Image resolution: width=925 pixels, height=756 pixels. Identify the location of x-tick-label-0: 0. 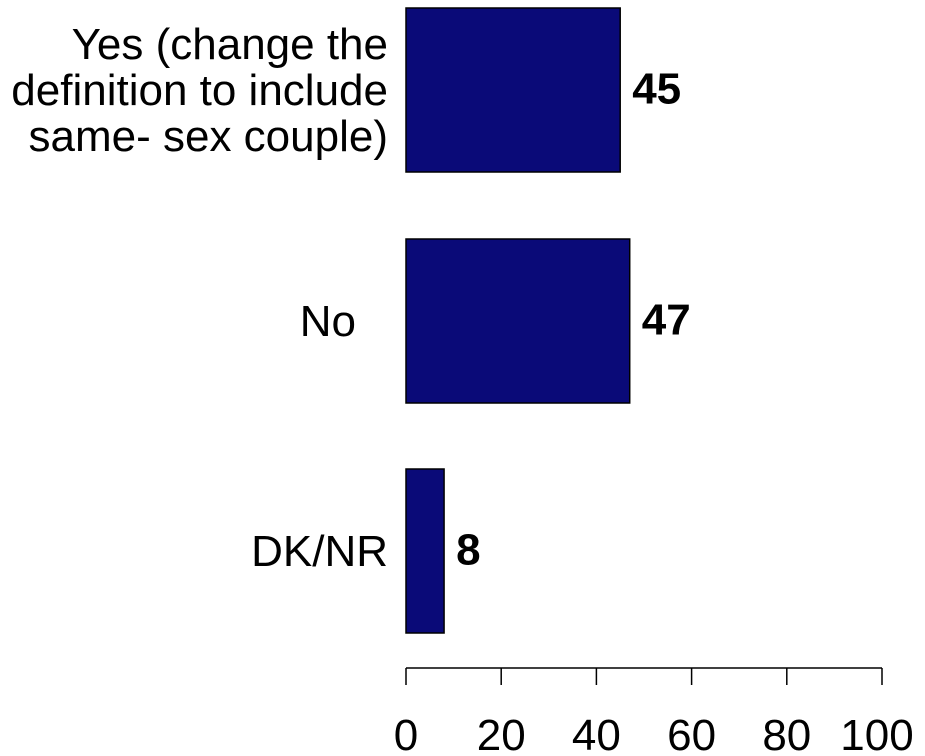
(406, 733).